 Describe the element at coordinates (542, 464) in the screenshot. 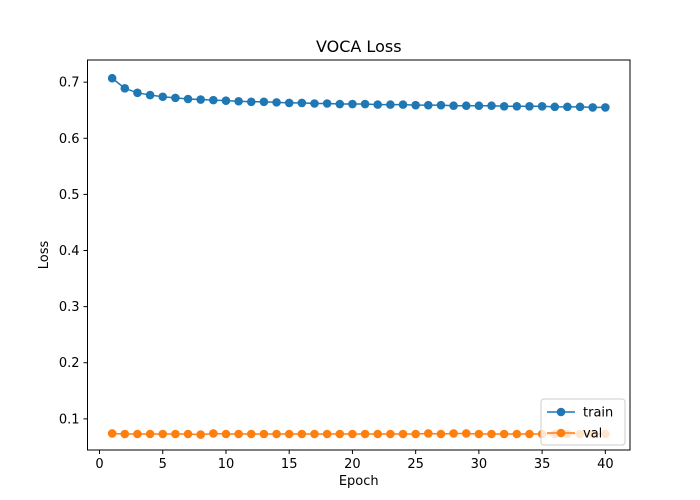

I see `x-tick-label: 35` at that location.